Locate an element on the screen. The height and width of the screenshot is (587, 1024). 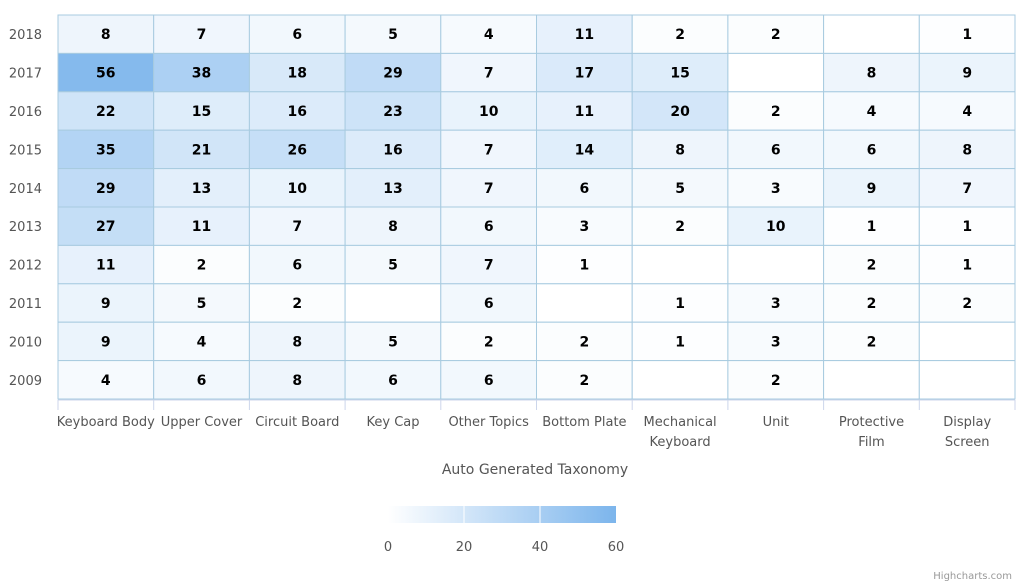
heatmap-cell-value: 4 is located at coordinates (202, 342).